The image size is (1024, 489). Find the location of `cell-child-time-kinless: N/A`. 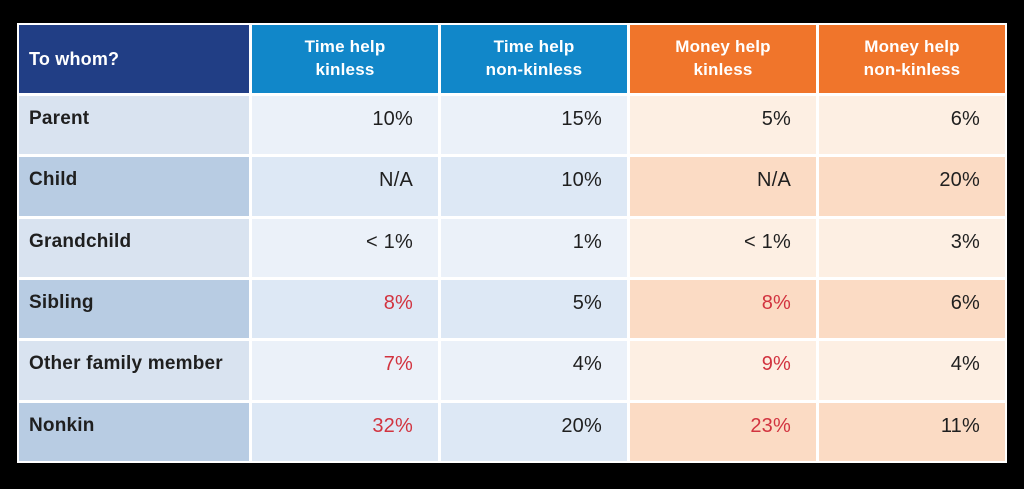

cell-child-time-kinless: N/A is located at coordinates (345, 186).